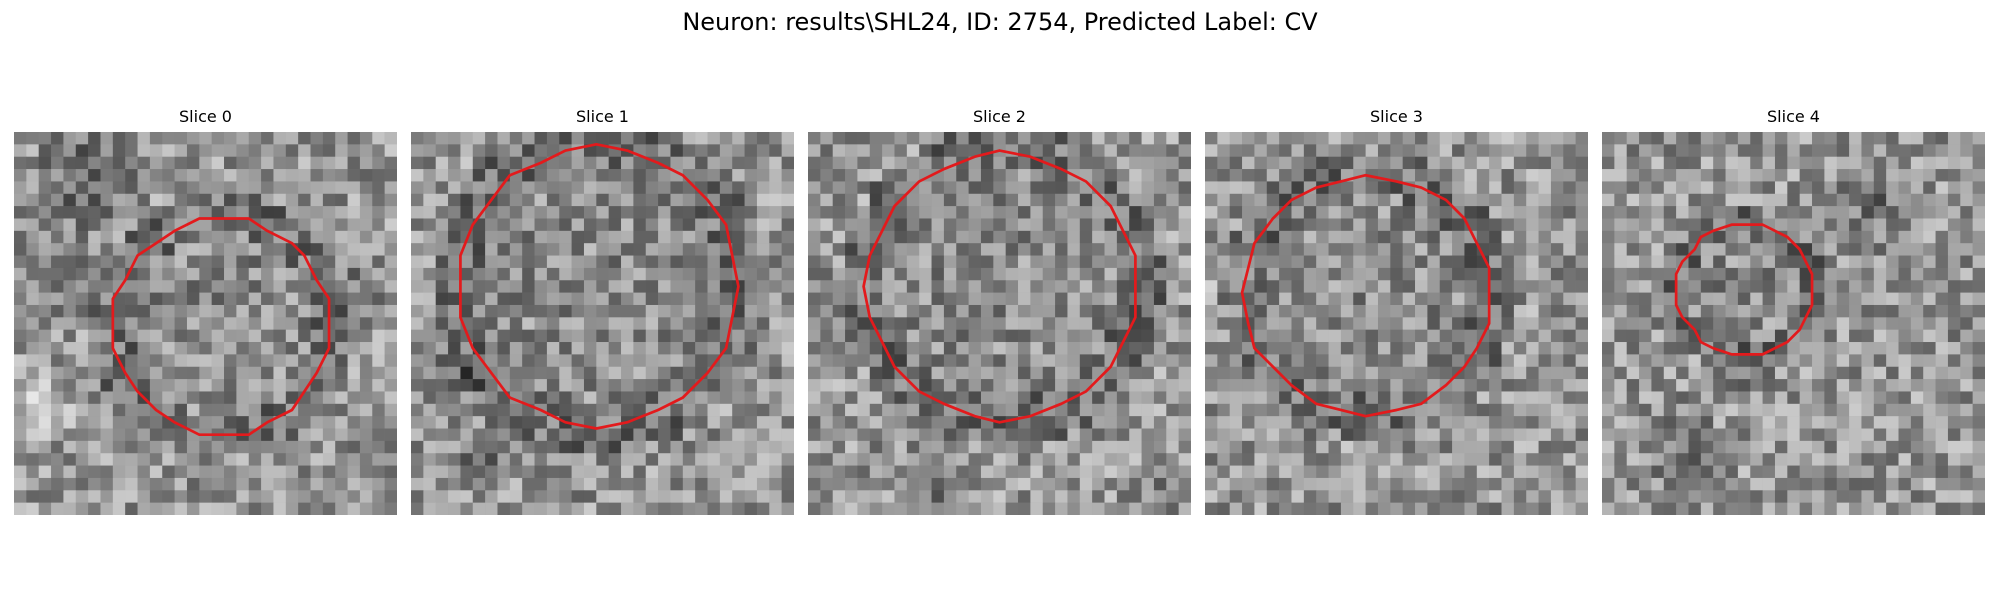  I want to click on slice-panel-0: Slice 0, so click(205, 311).